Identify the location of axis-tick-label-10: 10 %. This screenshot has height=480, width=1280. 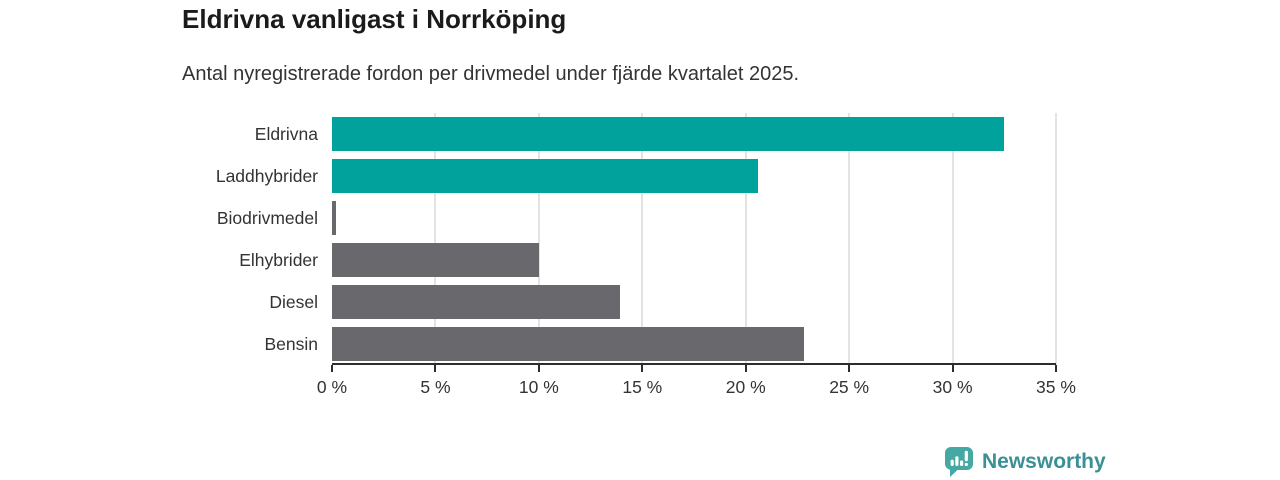
(538, 387).